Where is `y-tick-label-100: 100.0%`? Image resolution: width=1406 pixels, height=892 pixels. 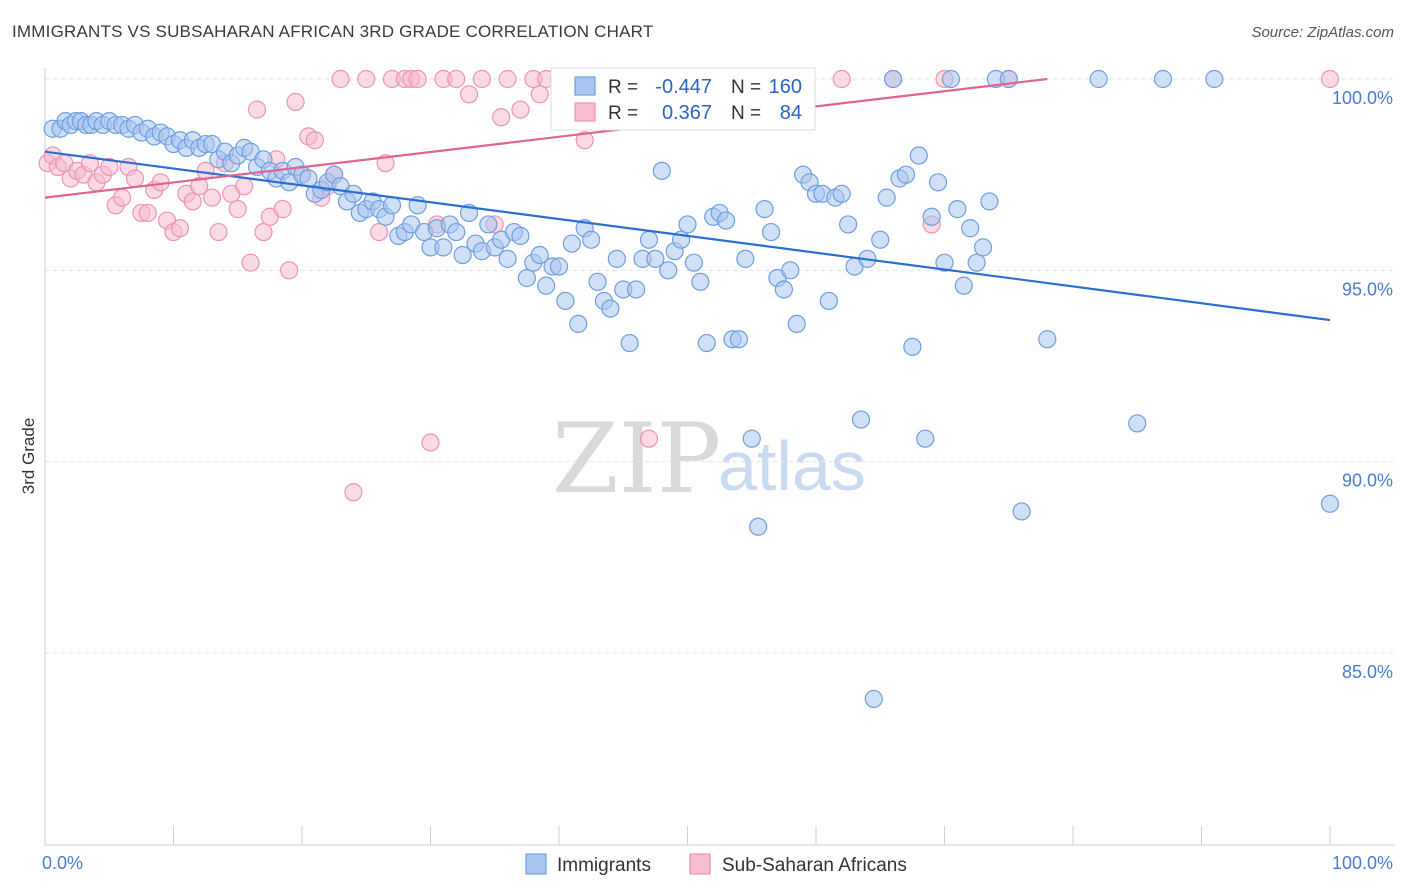
y-tick-label-100: 100.0% is located at coordinates (1362, 98).